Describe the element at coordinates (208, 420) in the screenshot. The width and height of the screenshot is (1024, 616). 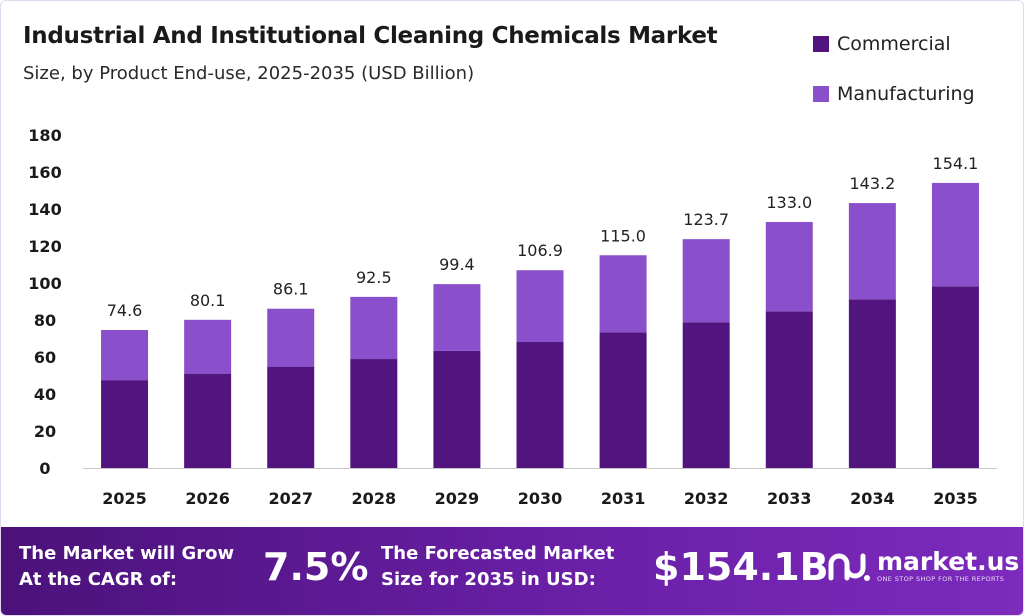
I see `bar-commercial-2026` at that location.